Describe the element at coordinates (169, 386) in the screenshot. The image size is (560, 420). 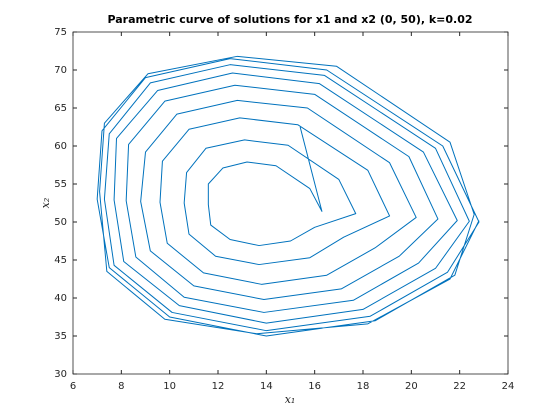
I see `x-tick-label: 10` at that location.